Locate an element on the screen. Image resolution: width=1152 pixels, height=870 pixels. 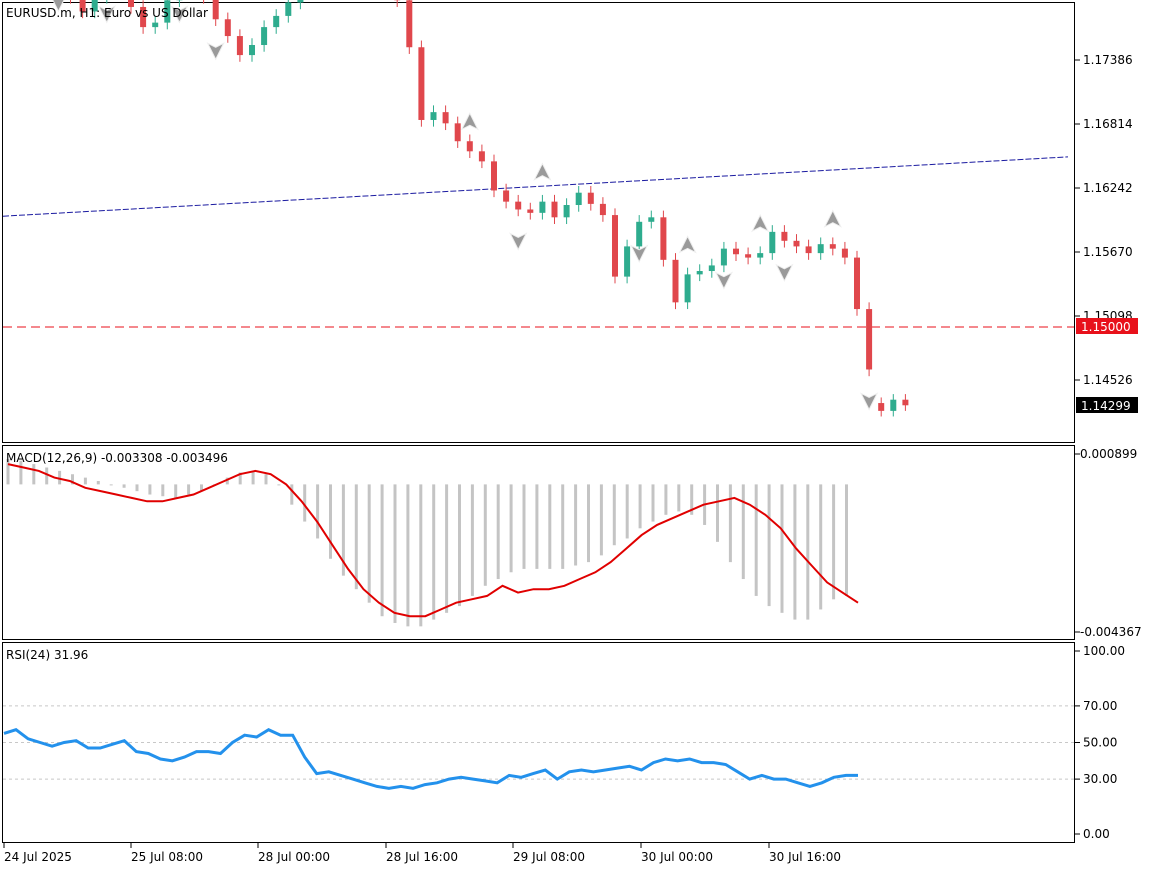
level-price-box is located at coordinates (1107, 326).